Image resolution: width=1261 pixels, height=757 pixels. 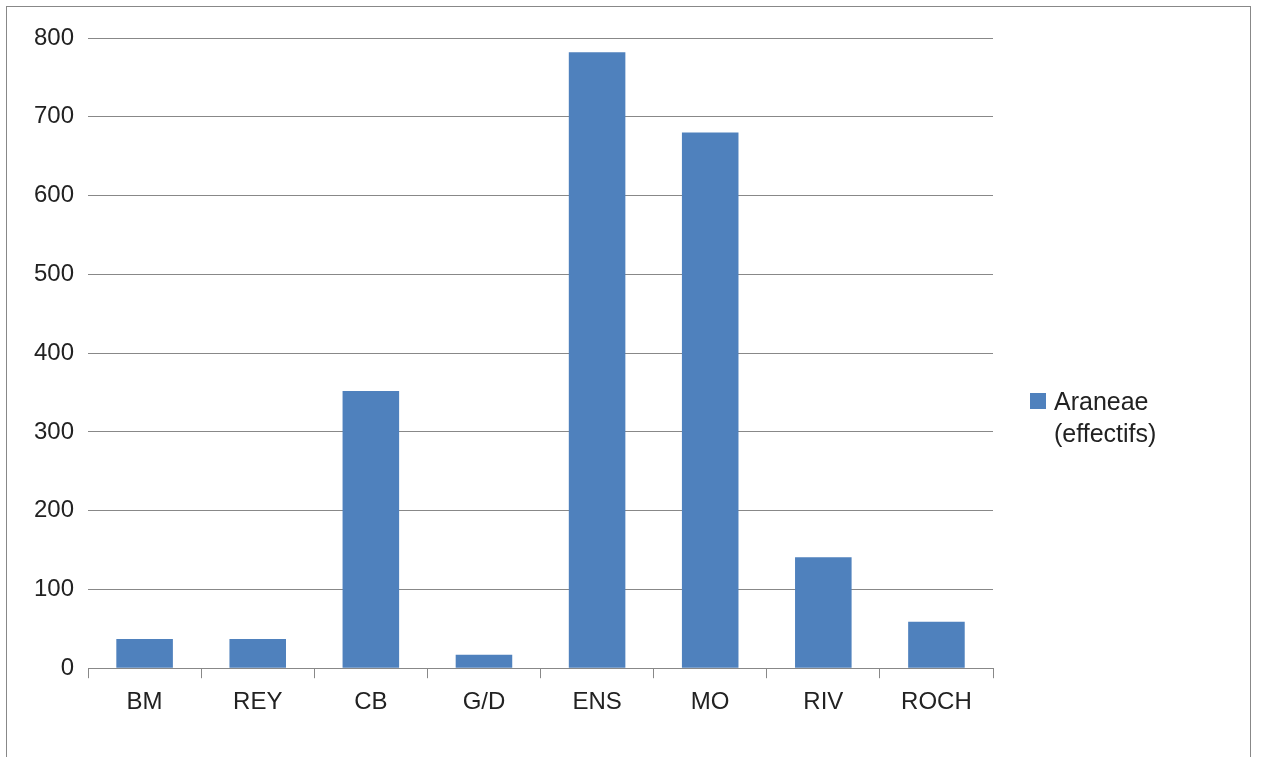 What do you see at coordinates (54, 194) in the screenshot?
I see `y-tick-label: 600` at bounding box center [54, 194].